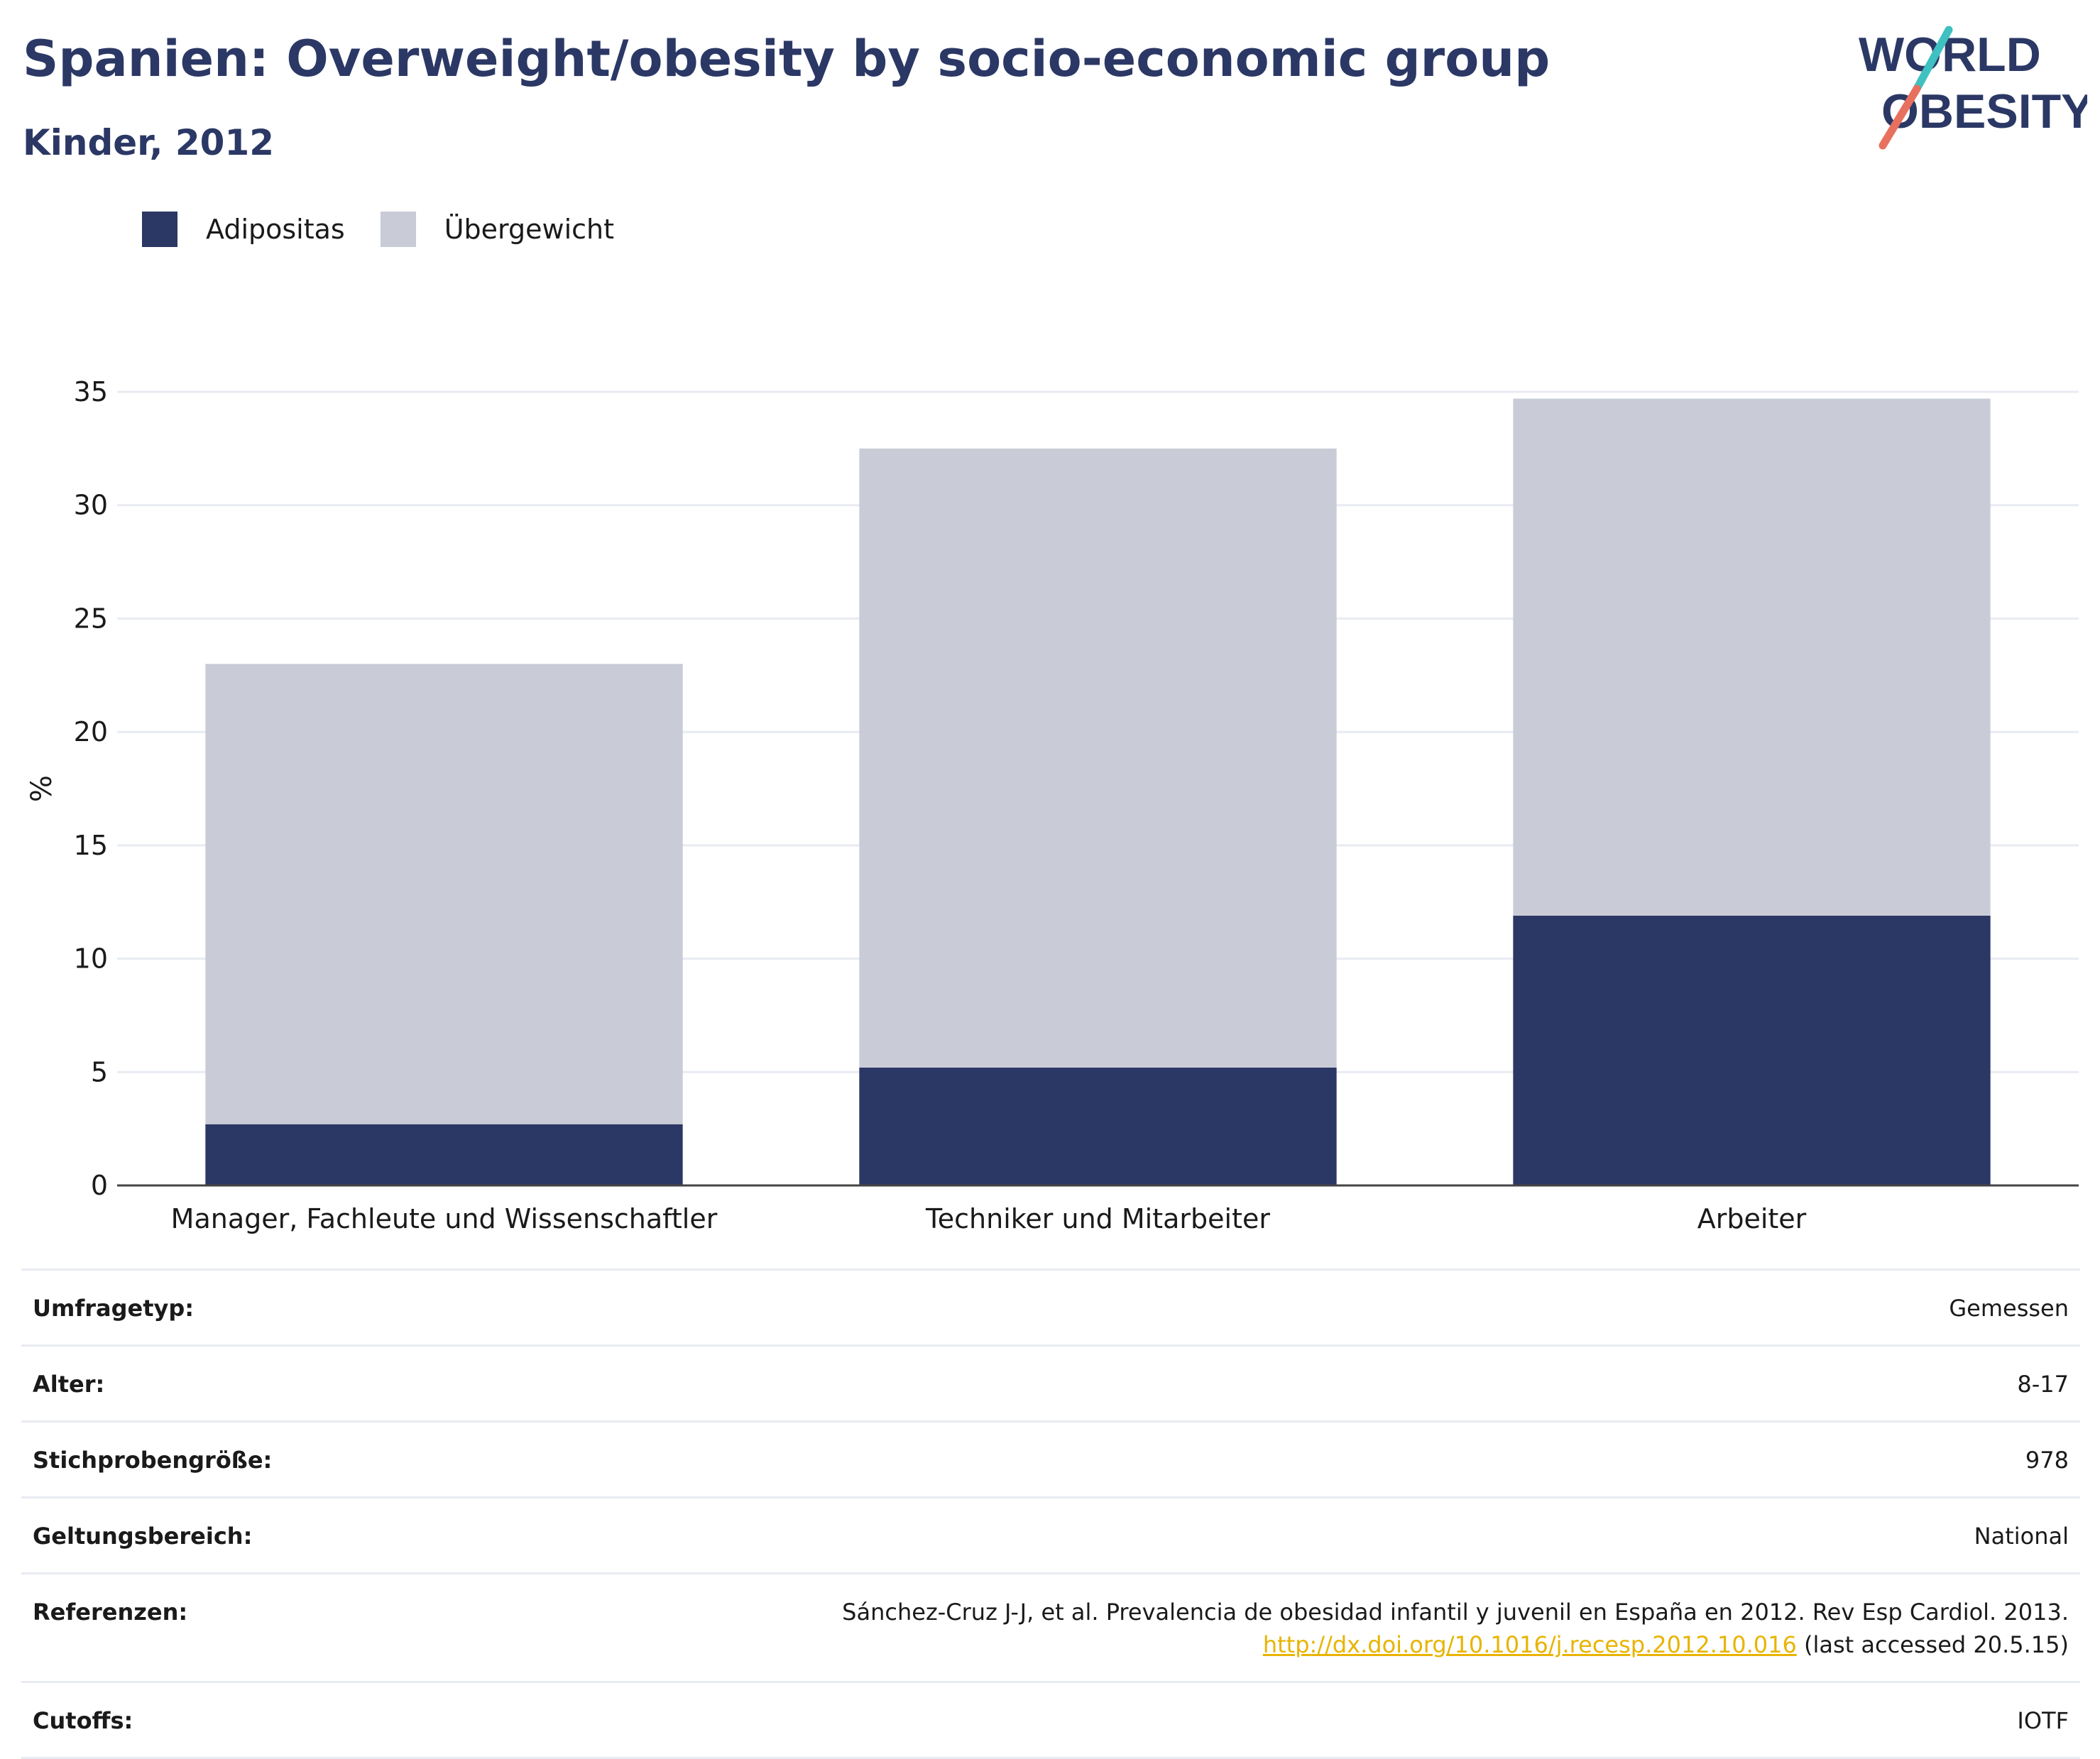 This screenshot has height=1759, width=2100. What do you see at coordinates (91, 845) in the screenshot?
I see `y-tick-label: 15` at bounding box center [91, 845].